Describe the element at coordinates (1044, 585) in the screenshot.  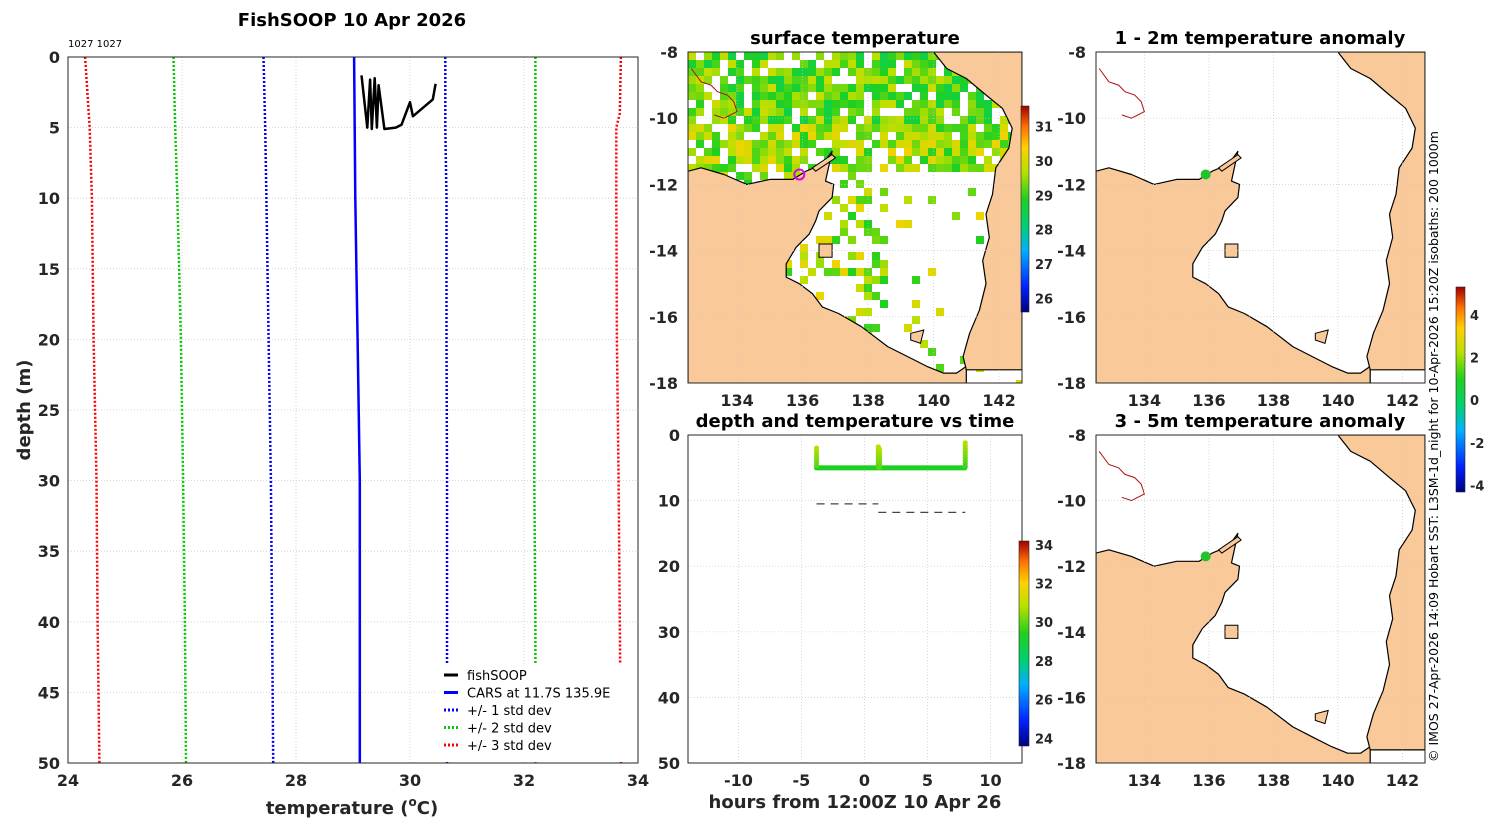
I see `colorbar-tick-label: 32` at that location.